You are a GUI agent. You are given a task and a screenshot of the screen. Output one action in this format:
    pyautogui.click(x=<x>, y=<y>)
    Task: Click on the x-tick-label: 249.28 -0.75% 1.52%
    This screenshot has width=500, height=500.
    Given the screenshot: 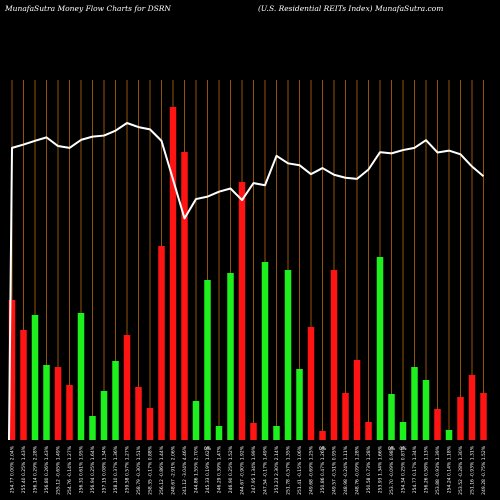 What is the action you would take?
    pyautogui.click(x=484, y=470)
    